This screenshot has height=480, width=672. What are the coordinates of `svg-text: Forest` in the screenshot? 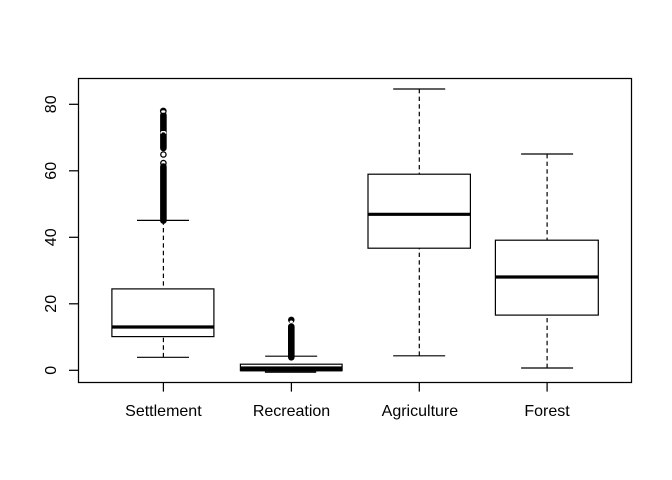 It's located at (547, 411).